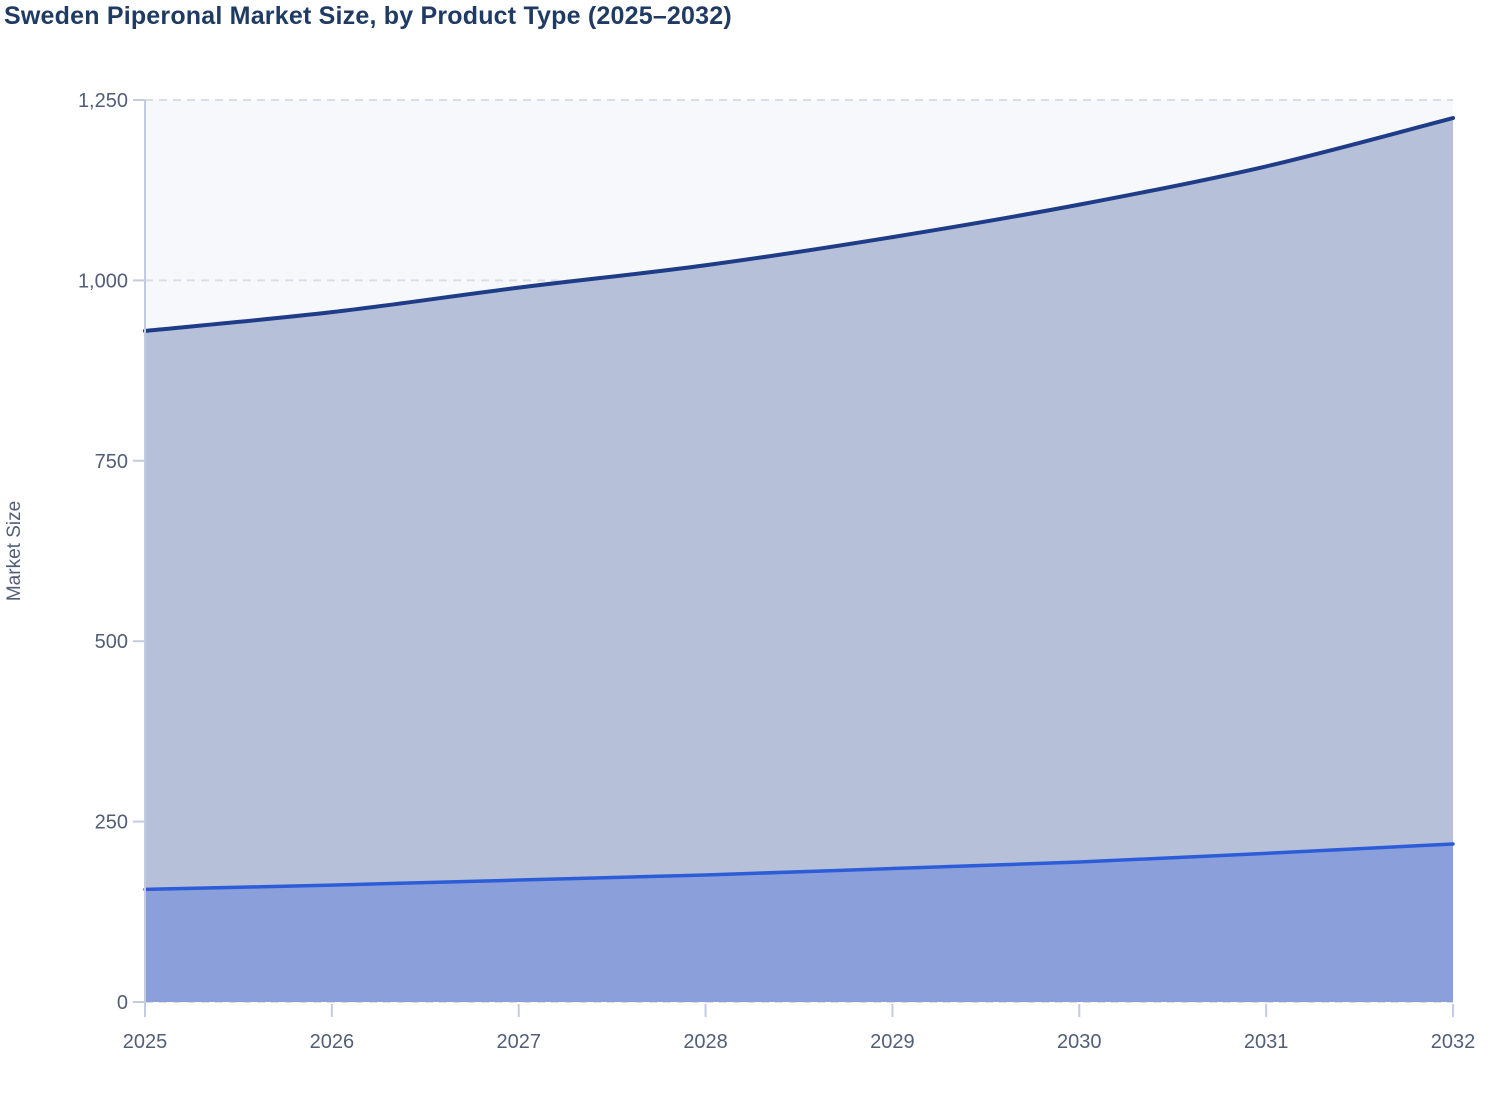 Image resolution: width=1508 pixels, height=1120 pixels. Describe the element at coordinates (111, 823) in the screenshot. I see `y-tick-label: 250` at that location.